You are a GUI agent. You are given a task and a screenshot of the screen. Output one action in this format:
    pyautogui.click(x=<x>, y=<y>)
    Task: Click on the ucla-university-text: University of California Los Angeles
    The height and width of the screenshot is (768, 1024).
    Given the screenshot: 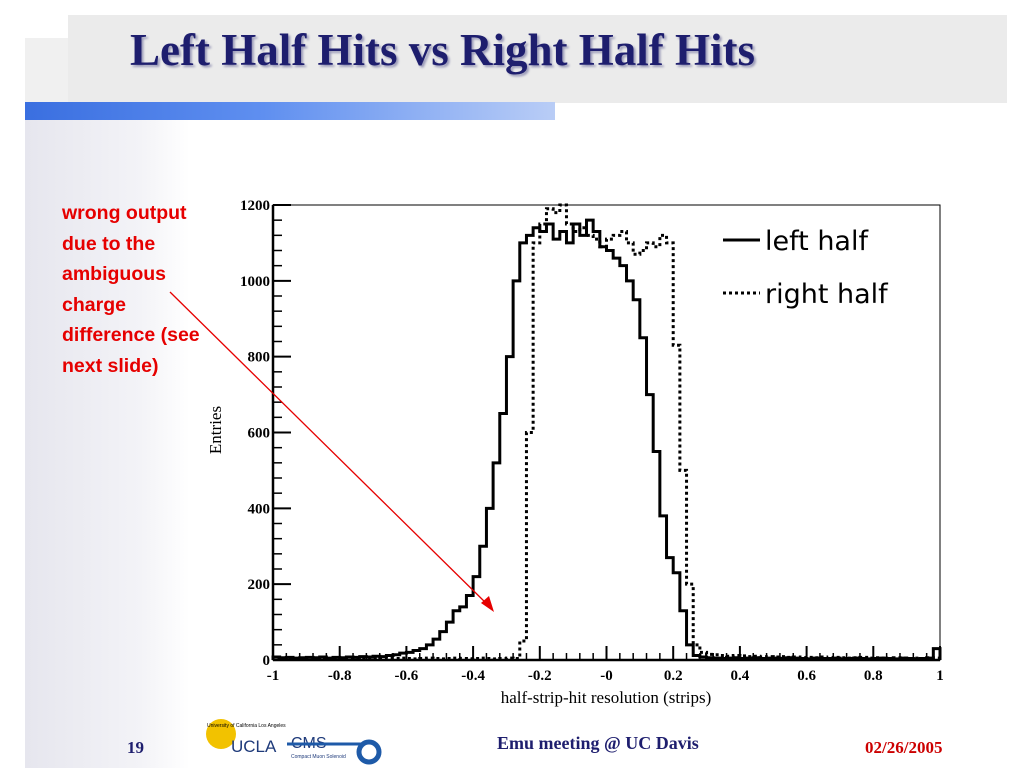 What is the action you would take?
    pyautogui.click(x=246, y=726)
    